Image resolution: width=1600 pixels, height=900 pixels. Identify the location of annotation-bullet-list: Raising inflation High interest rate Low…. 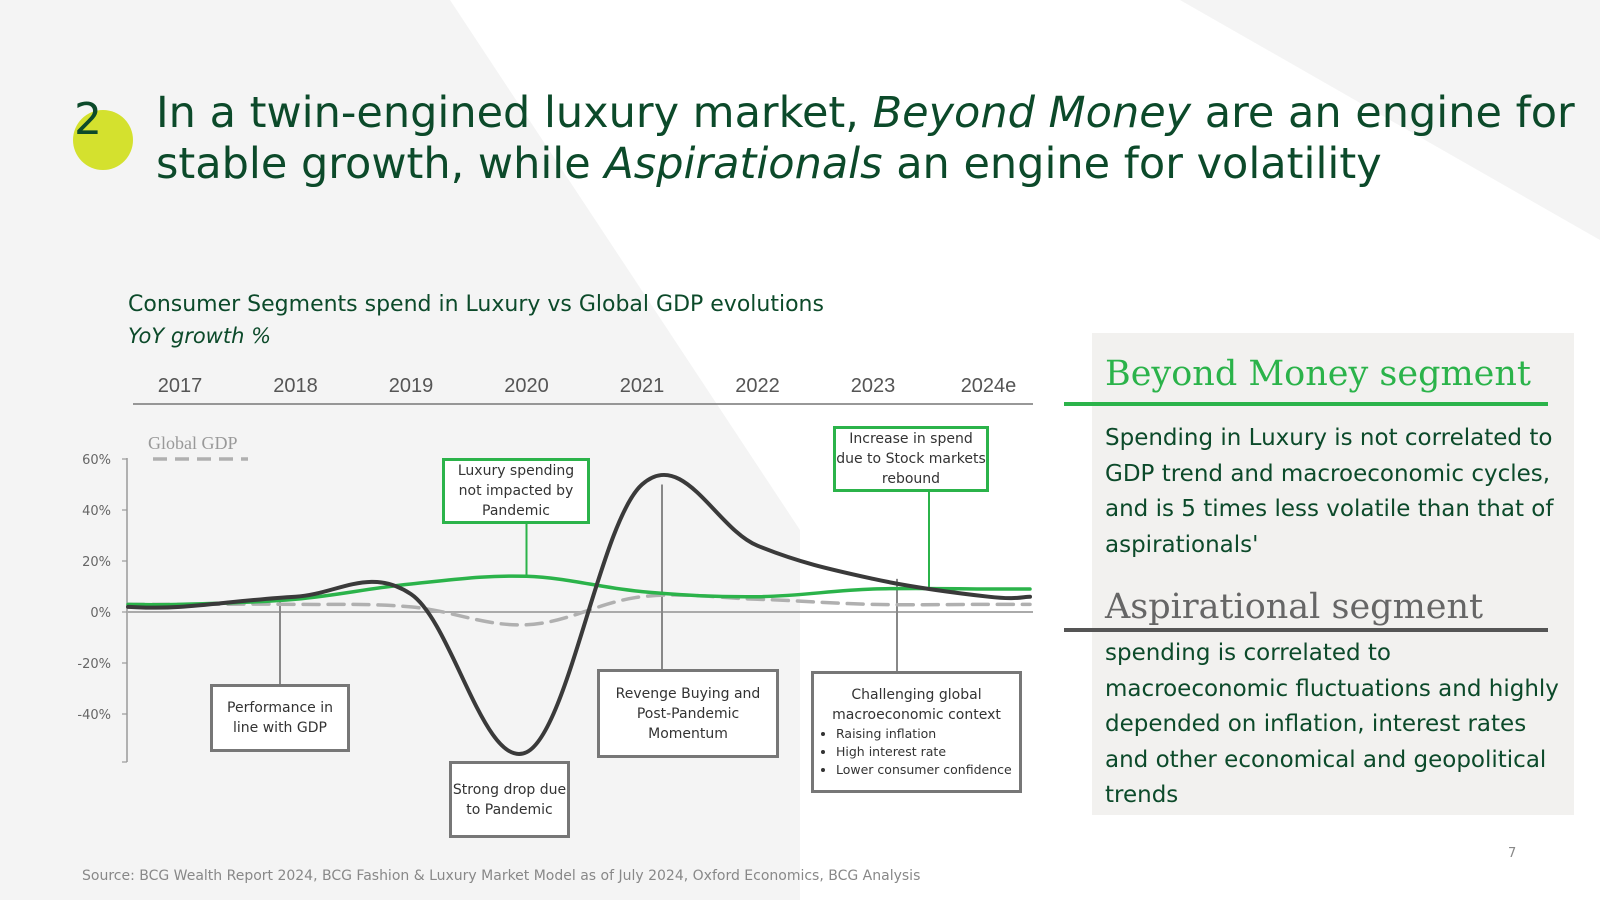
(916, 752).